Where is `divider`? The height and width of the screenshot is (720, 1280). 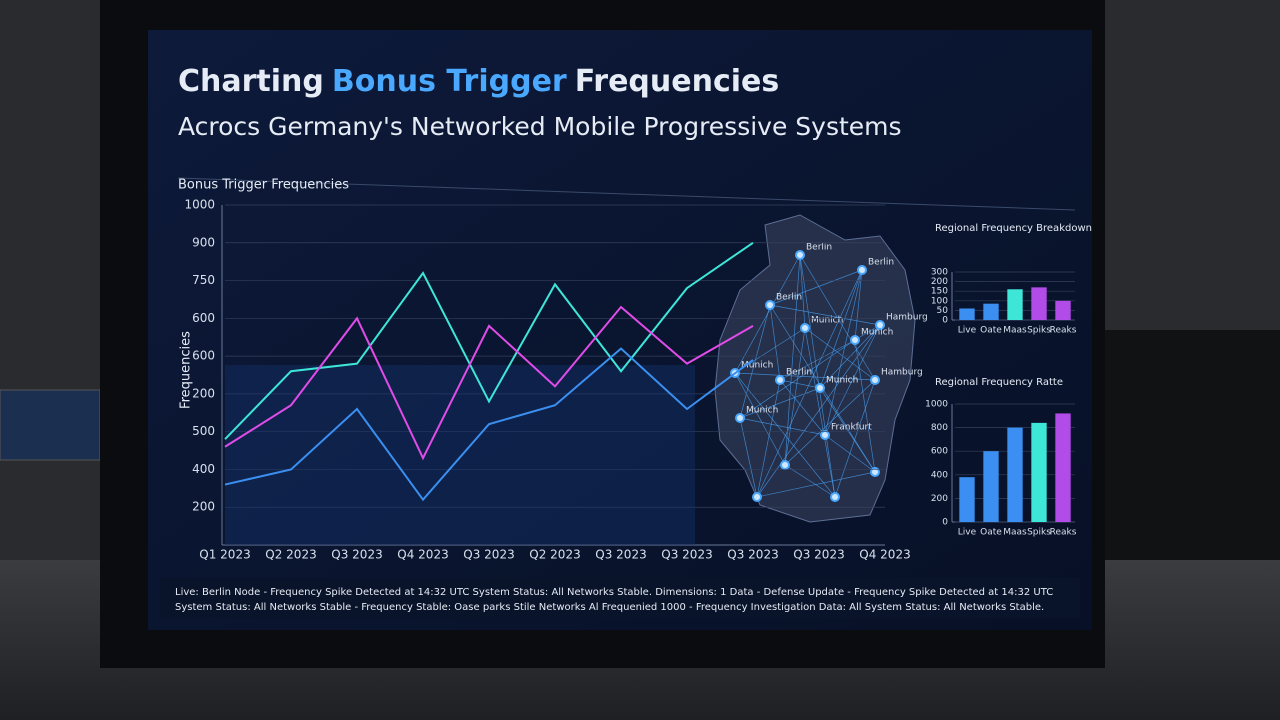 divider is located at coordinates (626, 194).